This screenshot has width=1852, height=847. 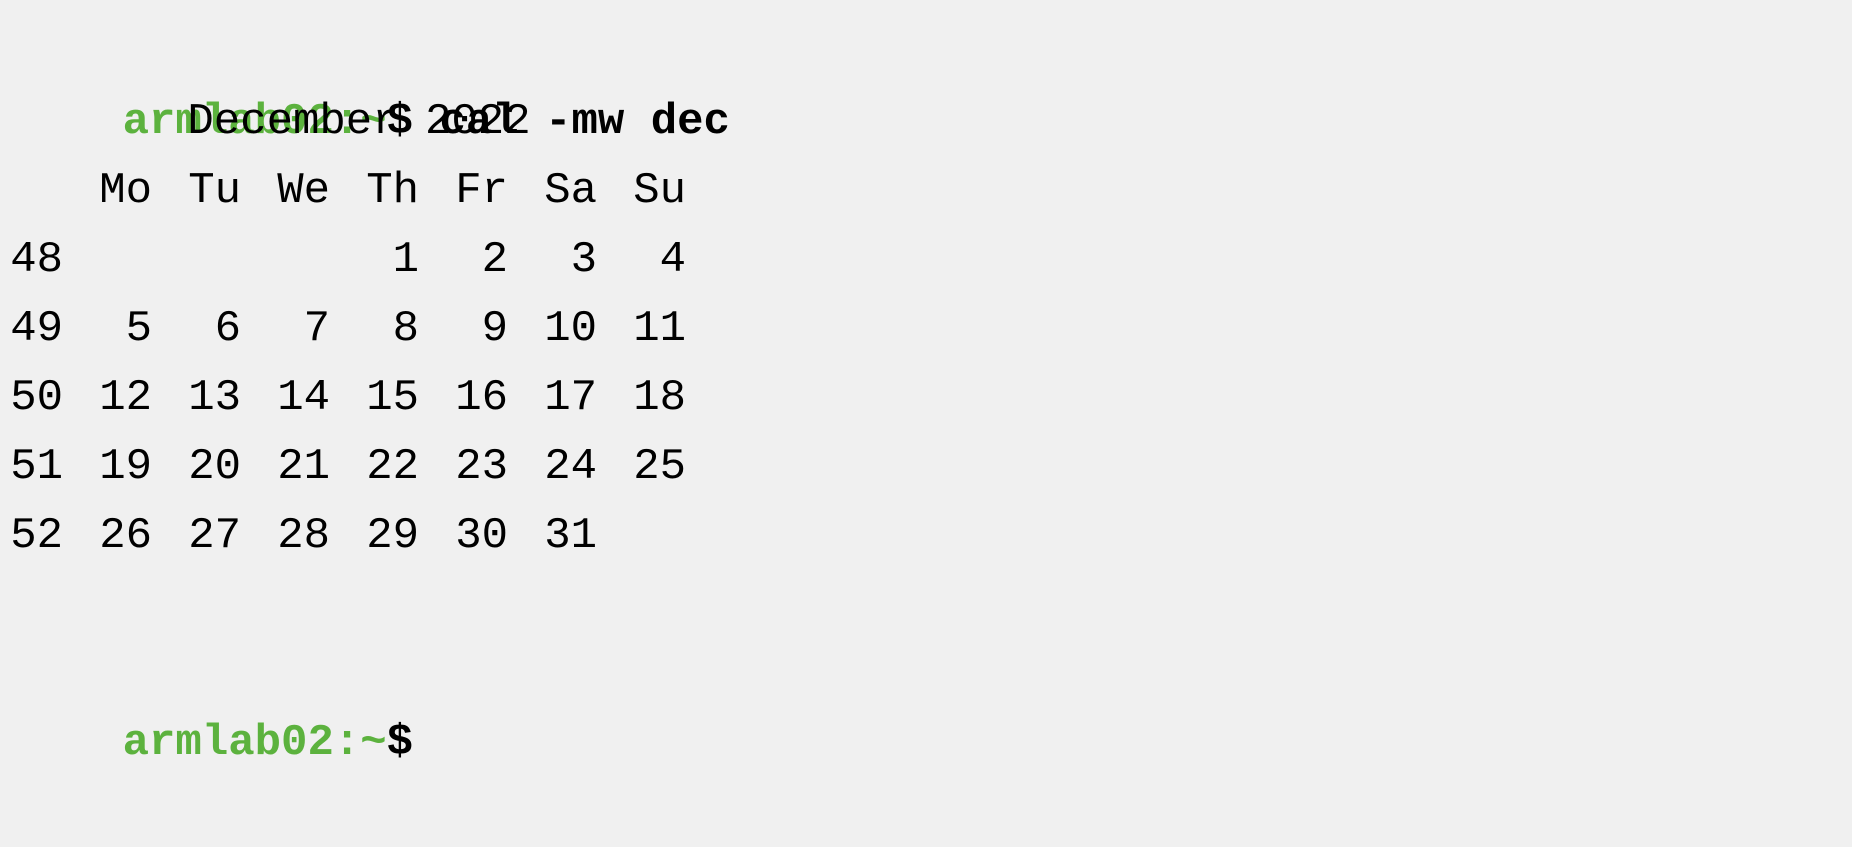 I want to click on week-number: 51, so click(x=36, y=467).